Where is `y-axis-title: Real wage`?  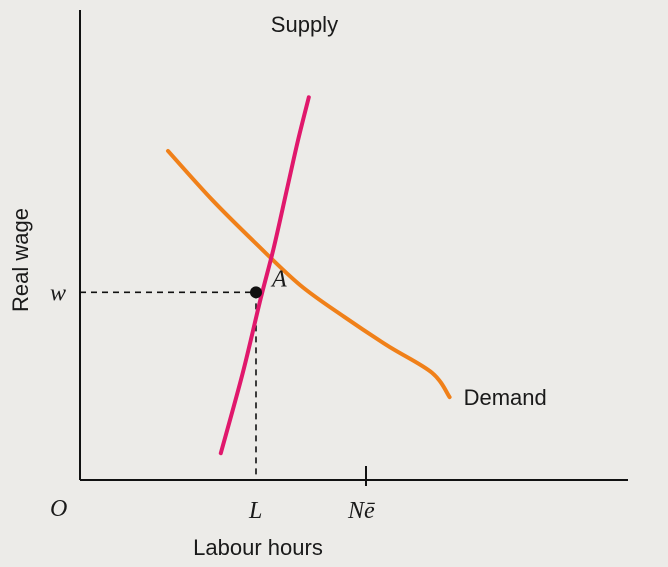
y-axis-title: Real wage is located at coordinates (20, 260).